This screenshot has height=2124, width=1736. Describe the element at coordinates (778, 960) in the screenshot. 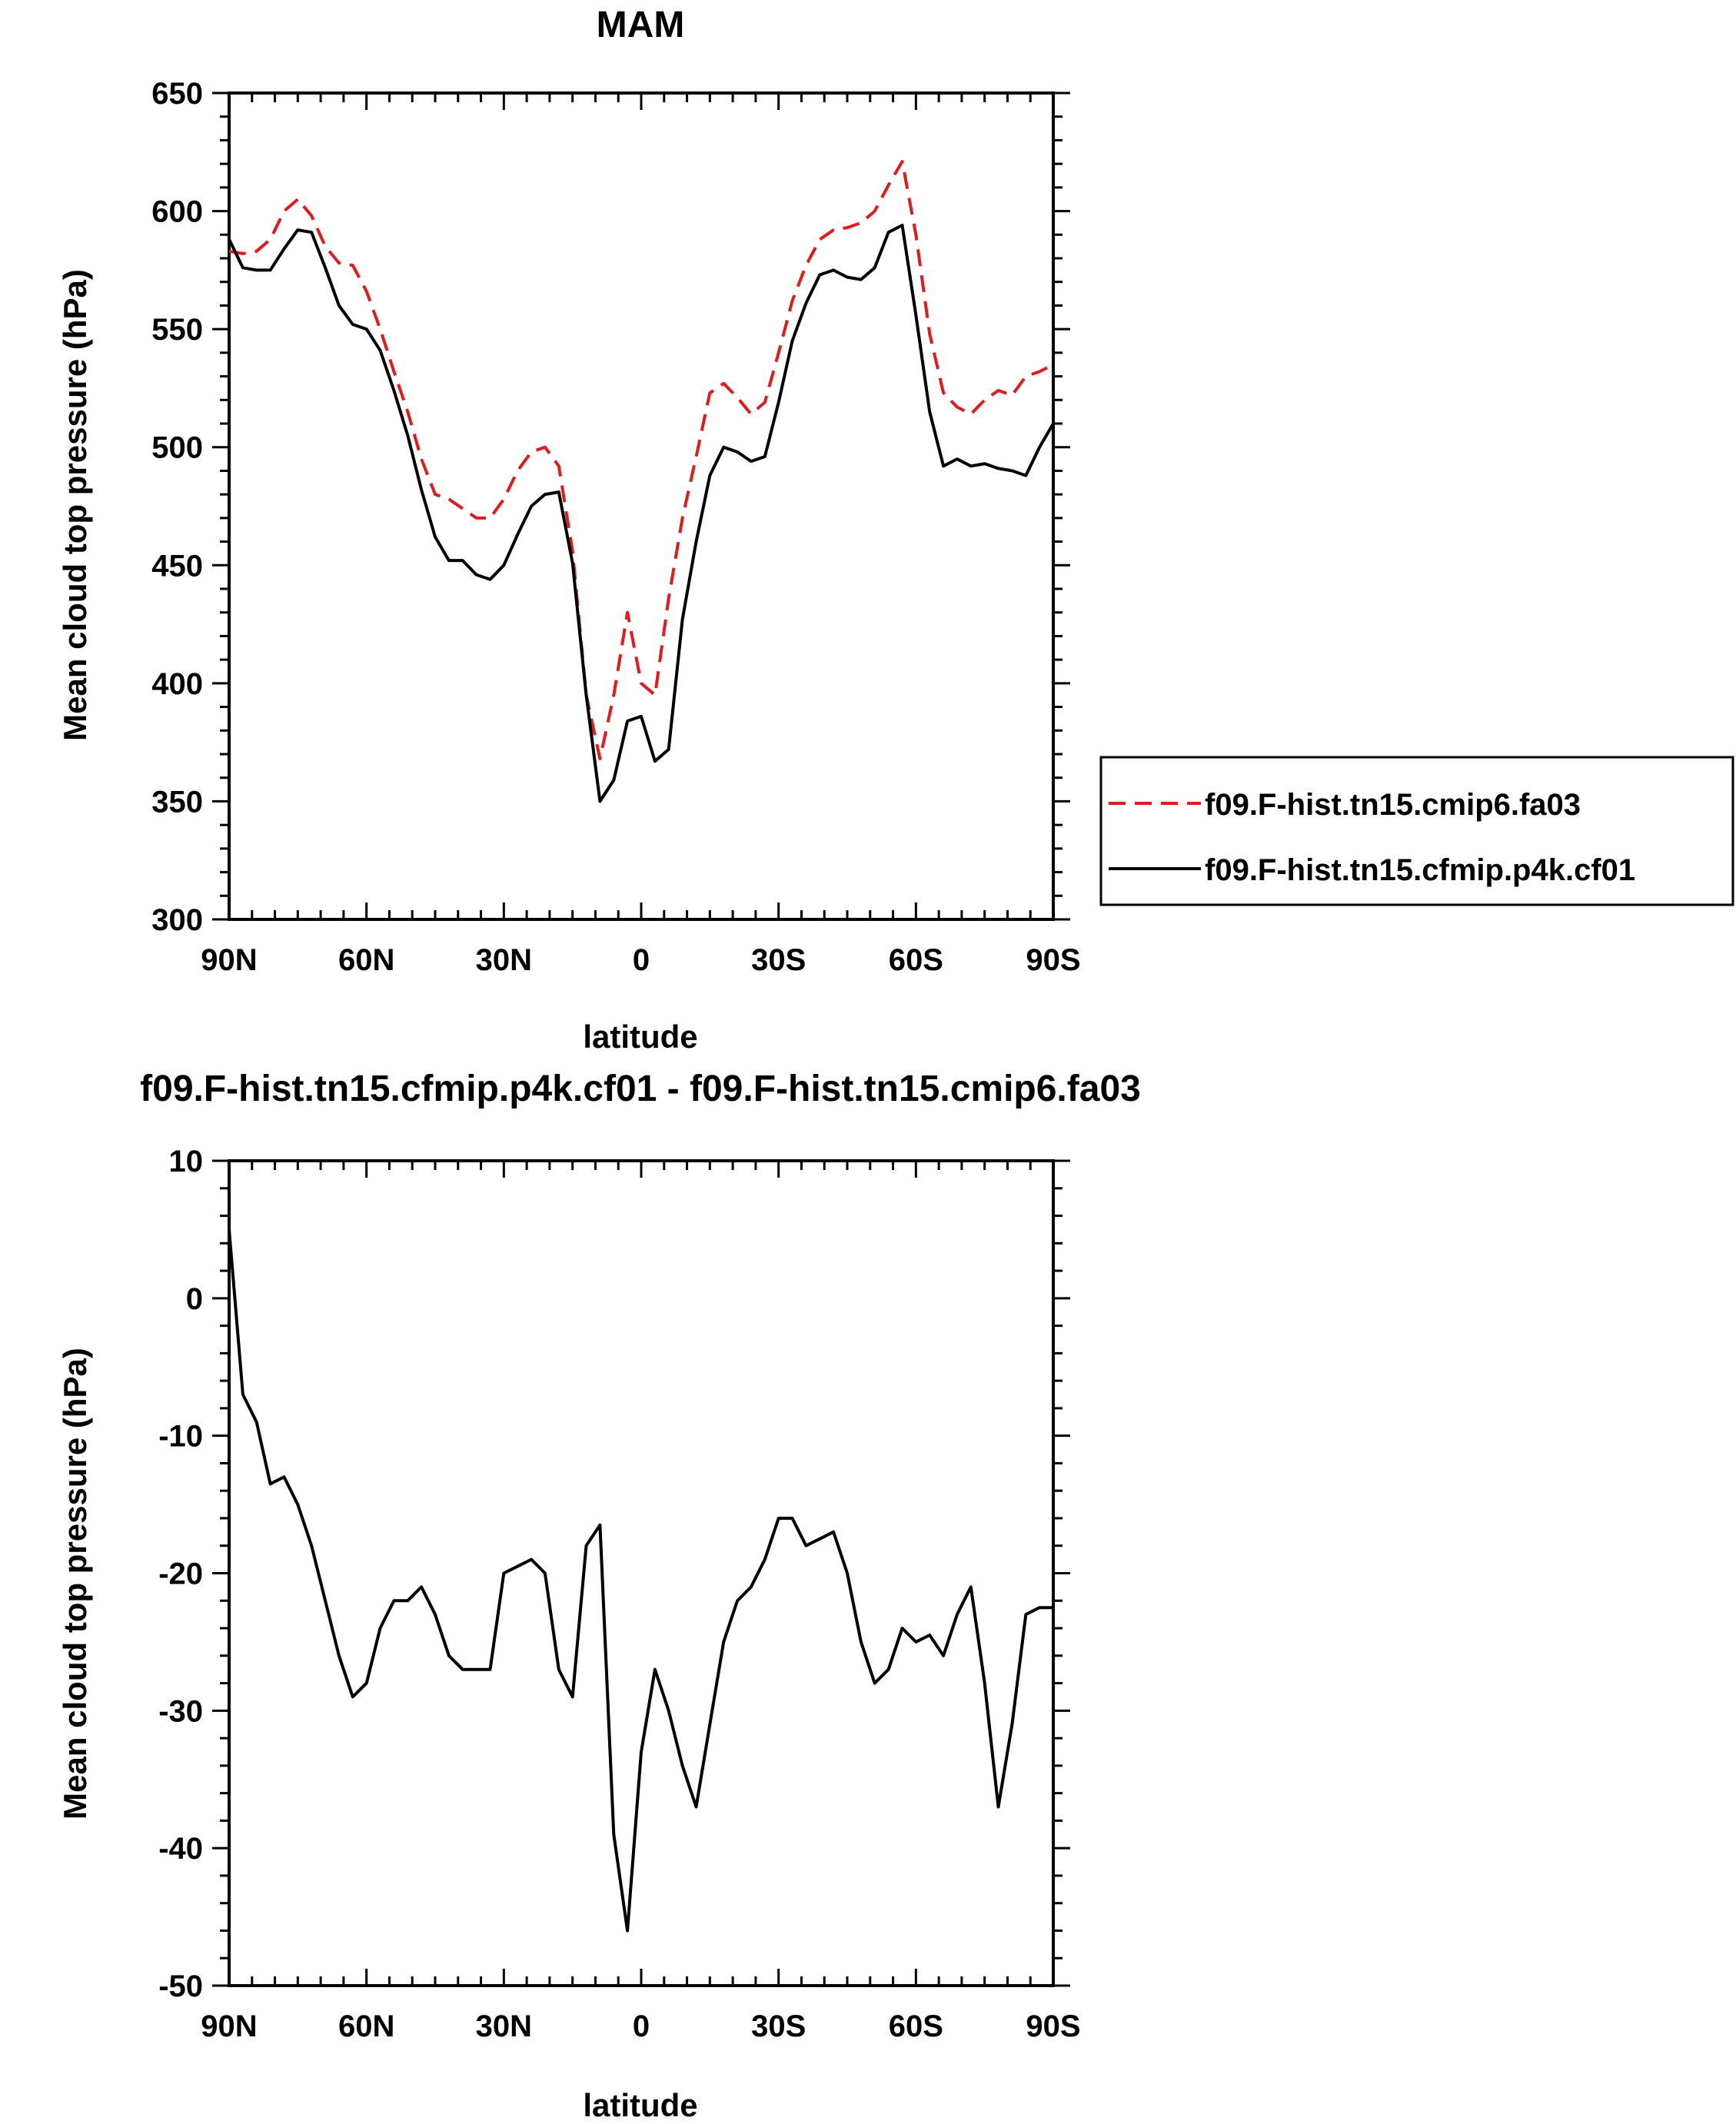

I see `top-x-tick-label: 30S` at that location.